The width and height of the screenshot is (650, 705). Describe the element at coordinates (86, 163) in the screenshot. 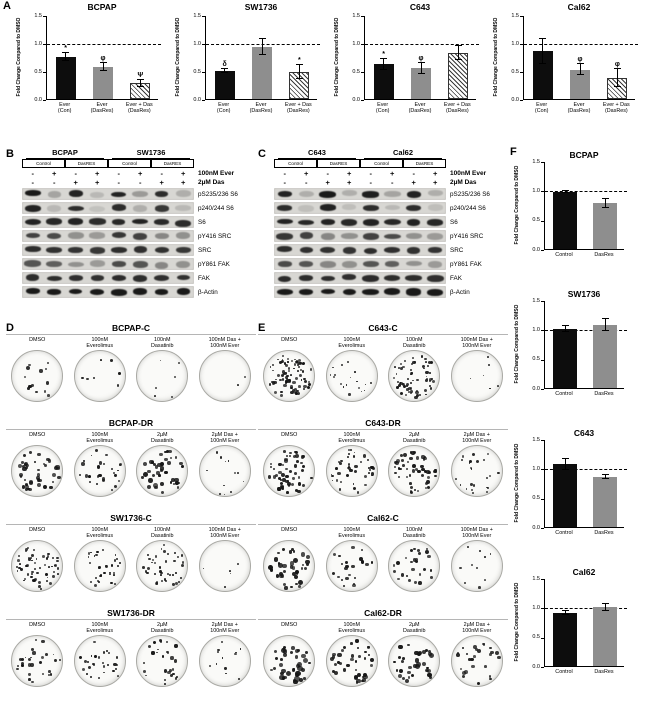

I see `treatment-group-label: DasRES` at that location.